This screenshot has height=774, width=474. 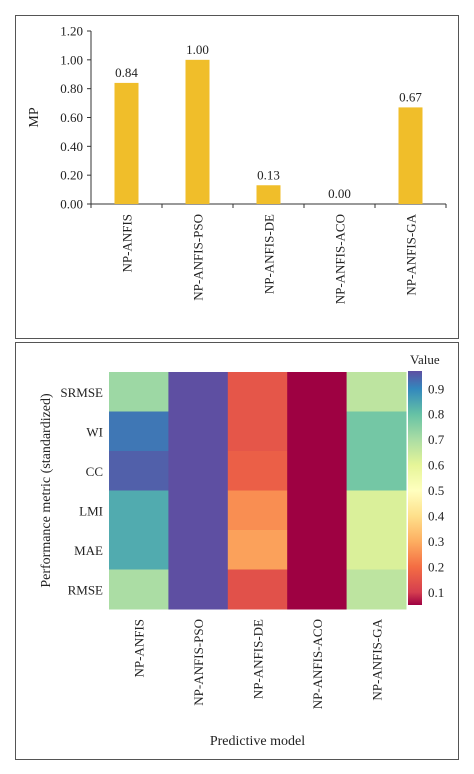 I want to click on legend-title: Value, so click(x=425, y=359).